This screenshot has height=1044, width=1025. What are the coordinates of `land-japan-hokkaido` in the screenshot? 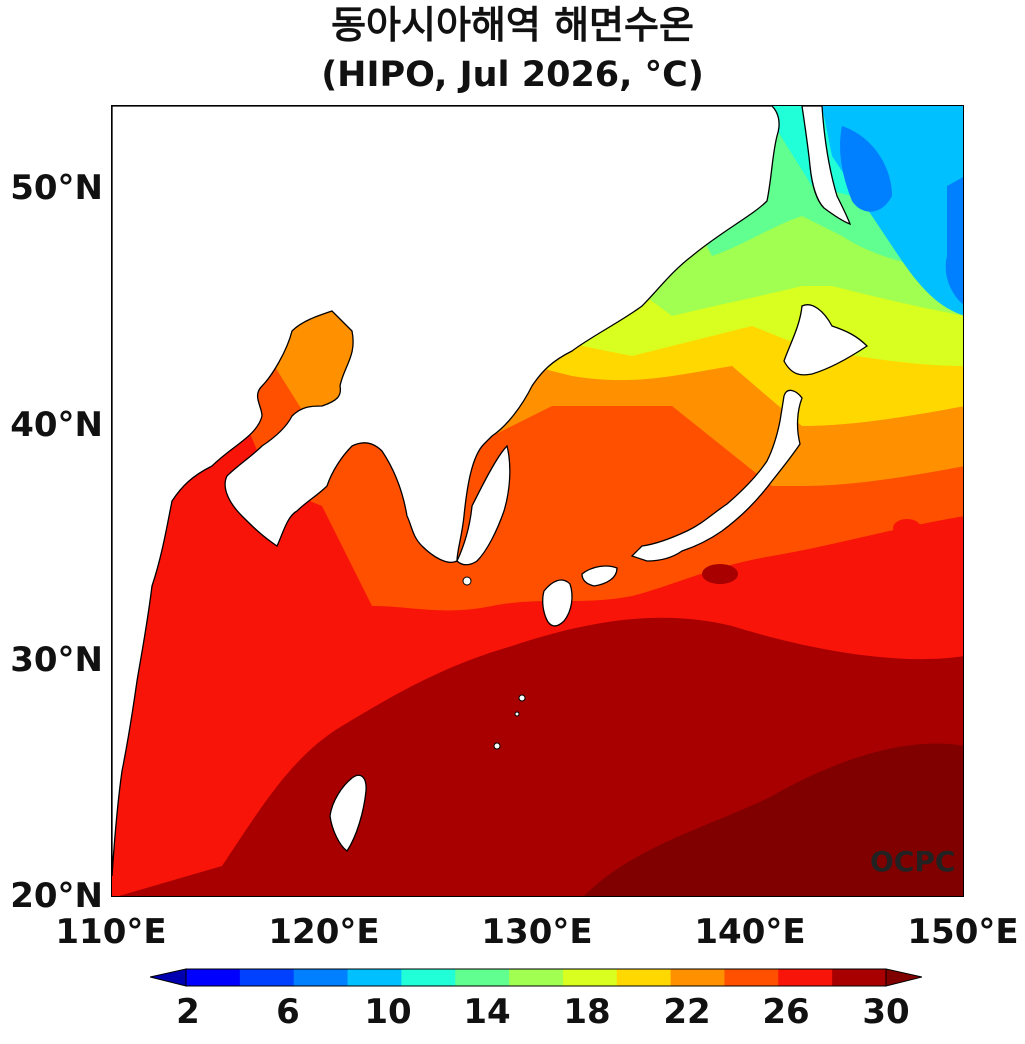 It's located at (826, 340).